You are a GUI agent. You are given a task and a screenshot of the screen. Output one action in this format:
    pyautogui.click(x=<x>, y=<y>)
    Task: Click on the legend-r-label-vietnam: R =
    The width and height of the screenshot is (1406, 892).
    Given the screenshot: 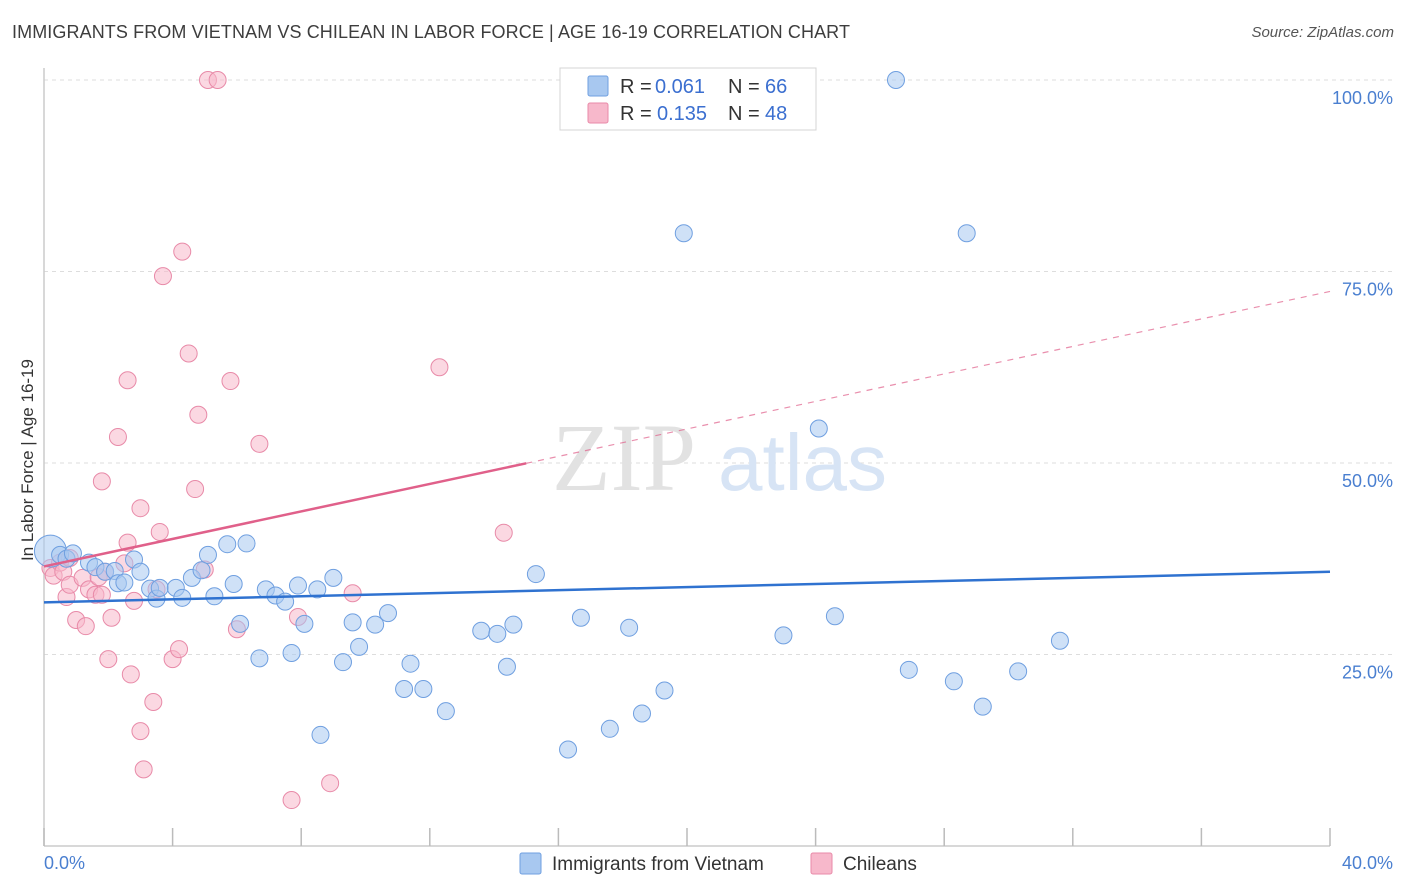 What is the action you would take?
    pyautogui.click(x=636, y=87)
    